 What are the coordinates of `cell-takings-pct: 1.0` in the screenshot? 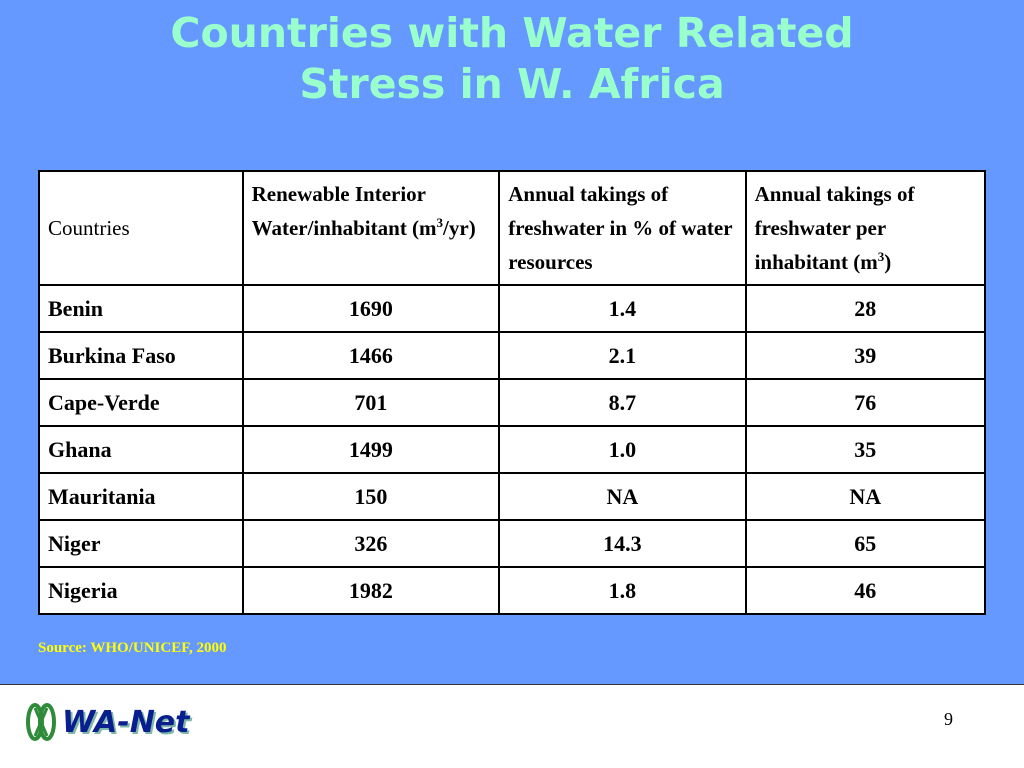 It's located at (622, 449).